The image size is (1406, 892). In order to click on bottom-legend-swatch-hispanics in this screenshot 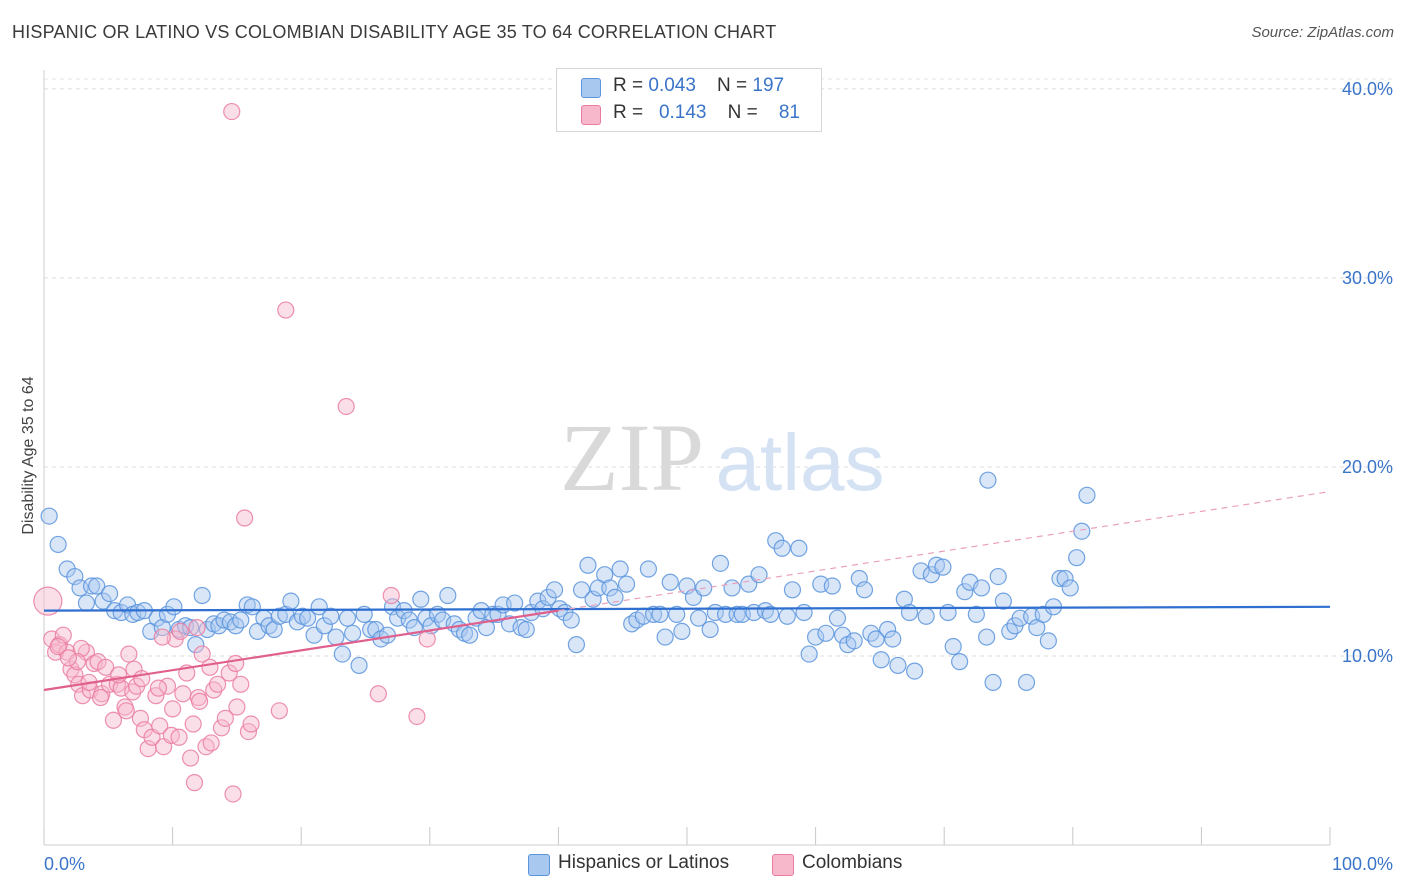, I will do `click(539, 865)`.